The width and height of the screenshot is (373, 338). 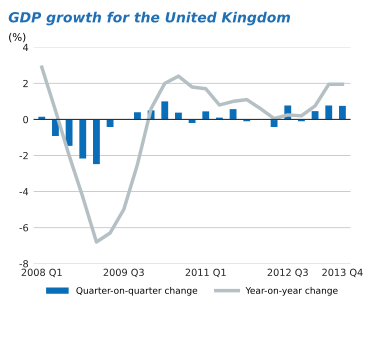 What do you see at coordinates (206, 273) in the screenshot?
I see `x-tick-label: 2011 Q1` at bounding box center [206, 273].